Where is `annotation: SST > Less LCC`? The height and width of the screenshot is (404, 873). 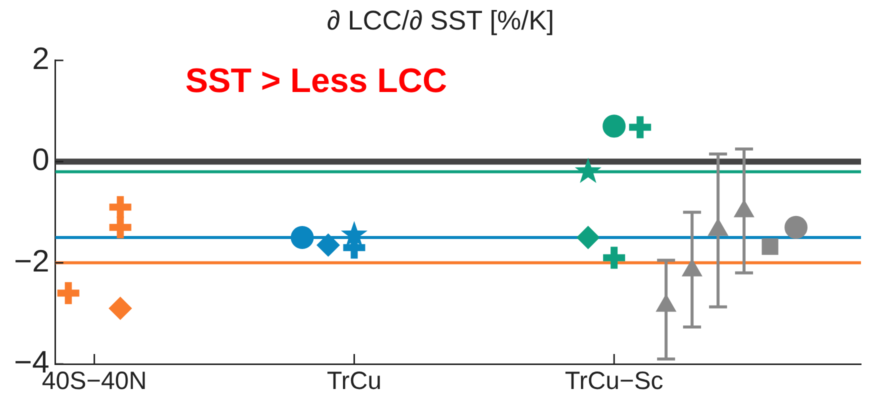 annotation: SST > Less LCC is located at coordinates (316, 81).